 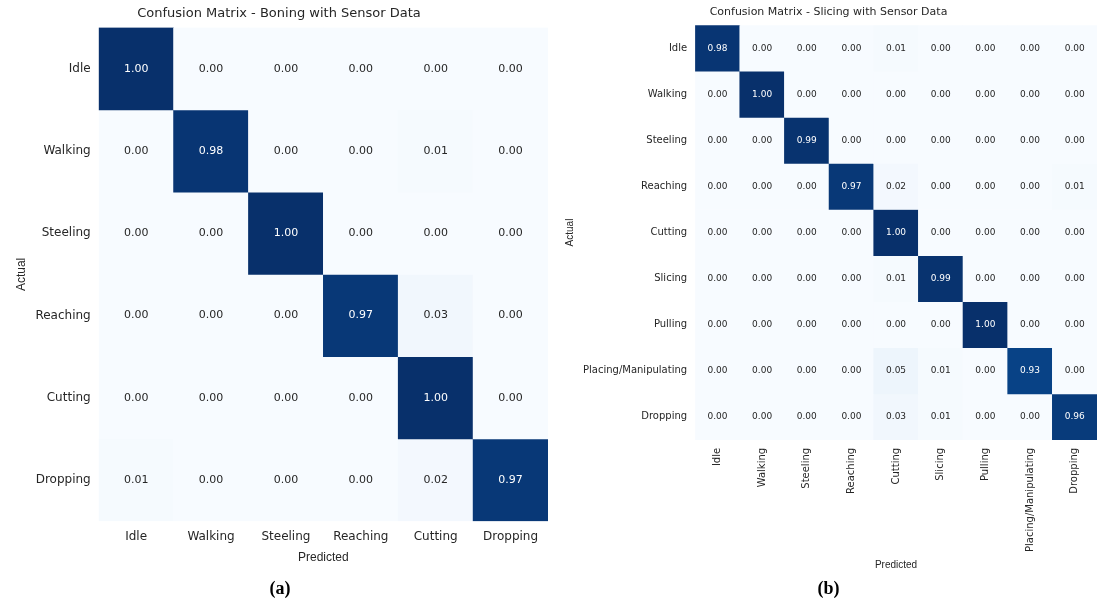 I want to click on text: (b), so click(x=828, y=588).